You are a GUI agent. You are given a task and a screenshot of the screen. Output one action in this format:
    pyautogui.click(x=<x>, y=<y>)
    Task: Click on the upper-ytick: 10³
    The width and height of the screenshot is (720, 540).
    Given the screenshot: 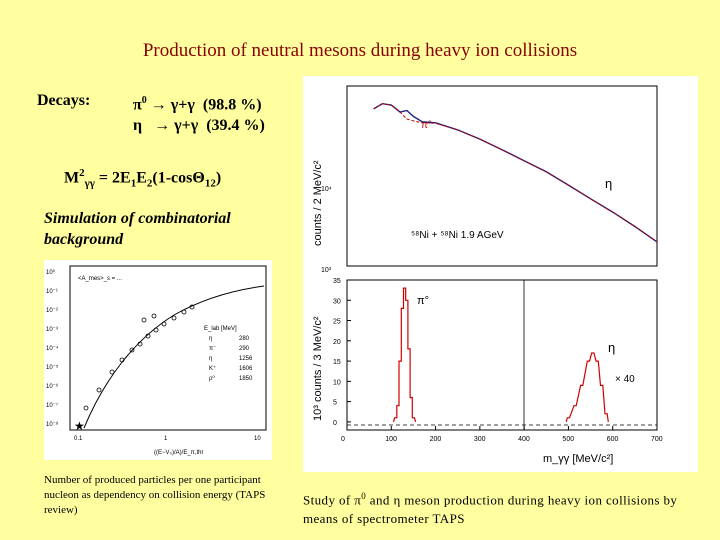 What is the action you would take?
    pyautogui.click(x=326, y=270)
    